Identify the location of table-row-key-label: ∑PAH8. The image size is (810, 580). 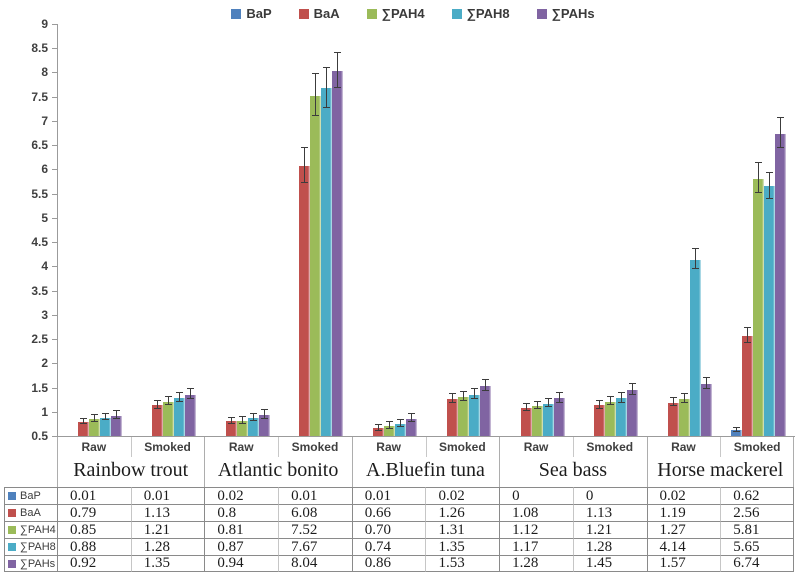
(38, 547).